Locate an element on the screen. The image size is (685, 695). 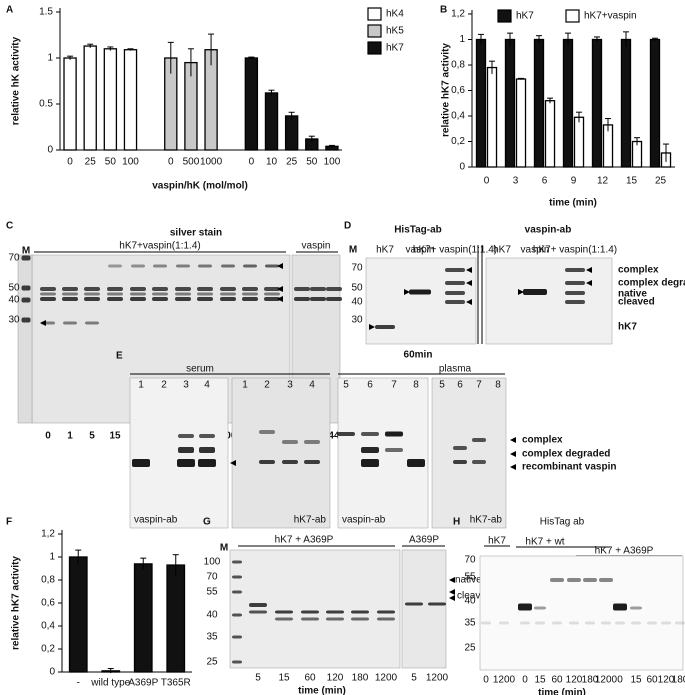
mw-label: 70 is located at coordinates (357, 268).